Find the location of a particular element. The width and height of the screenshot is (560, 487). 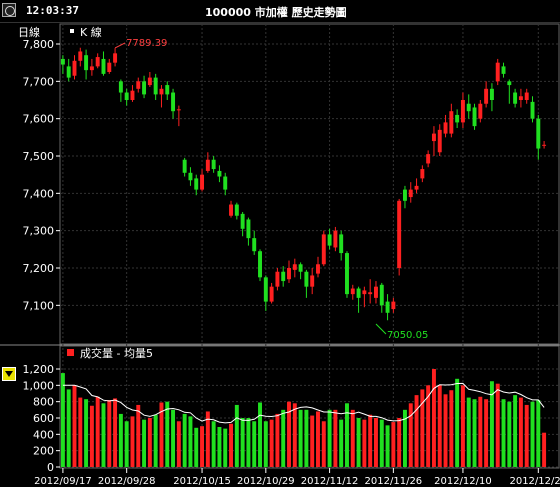

volume-axis: 1,200 1,000 800 600 400 200 0 is located at coordinates (41, 418).